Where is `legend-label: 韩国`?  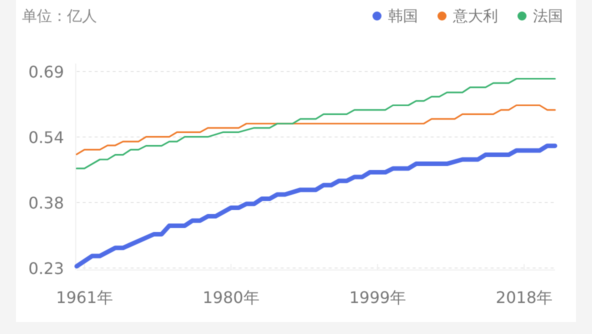
legend-label: 韩国 is located at coordinates (403, 16).